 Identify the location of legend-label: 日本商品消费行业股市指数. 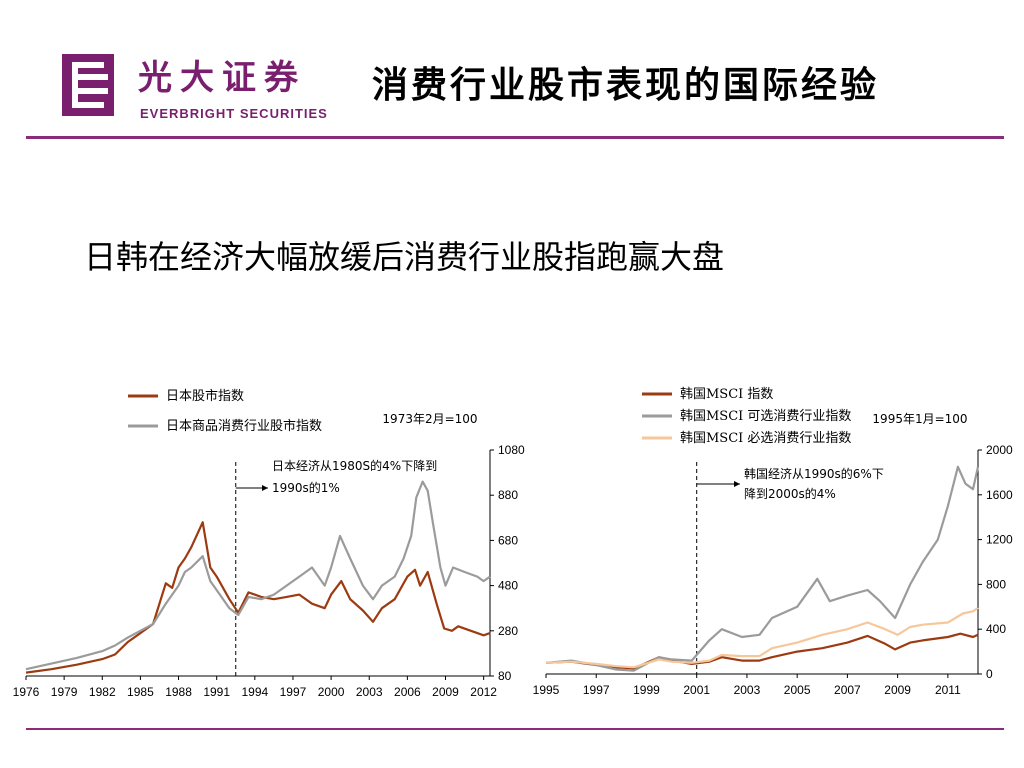
(244, 426).